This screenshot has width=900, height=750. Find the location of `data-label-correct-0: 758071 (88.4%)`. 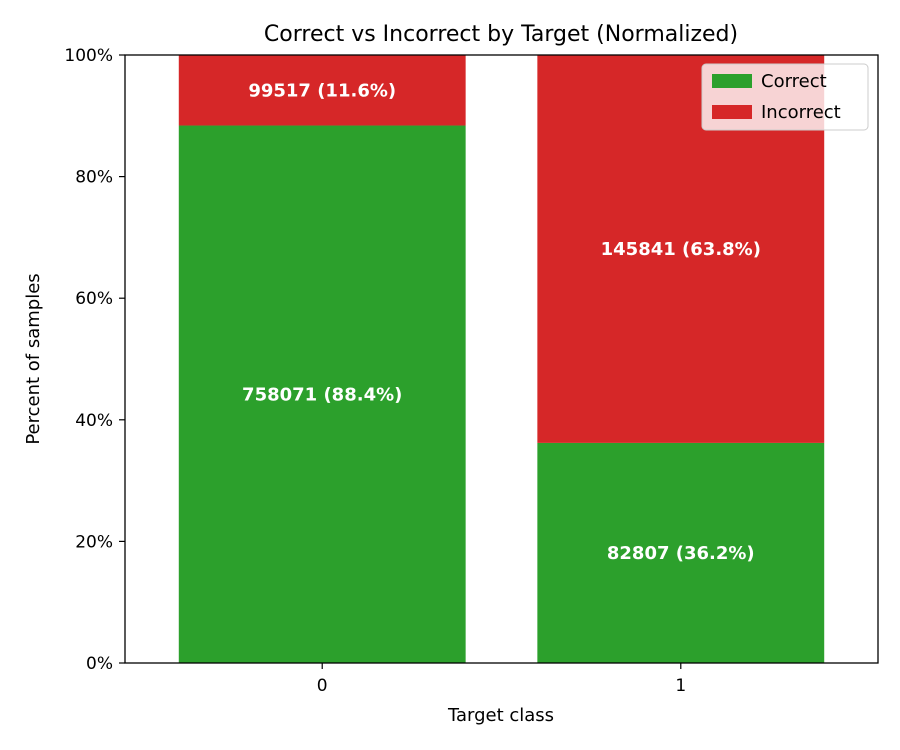

data-label-correct-0: 758071 (88.4%) is located at coordinates (322, 394).